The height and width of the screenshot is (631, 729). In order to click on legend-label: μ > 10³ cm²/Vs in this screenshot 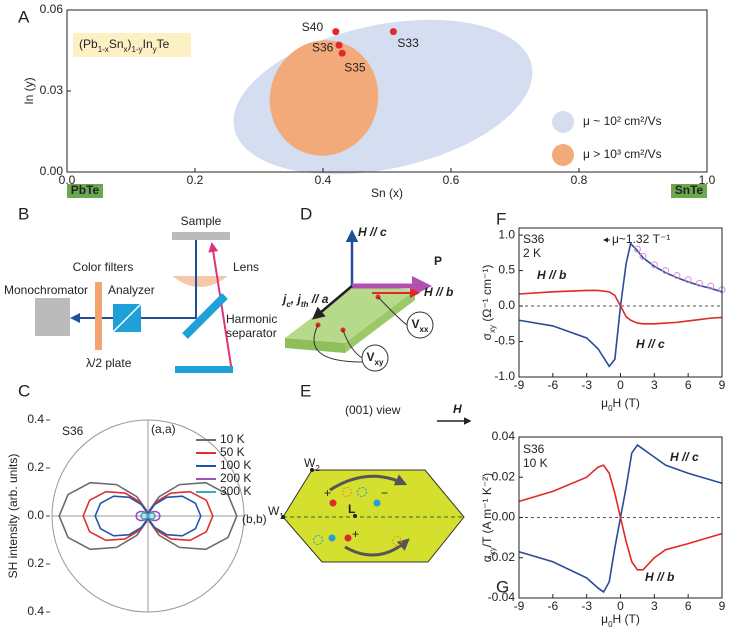, I will do `click(622, 154)`.